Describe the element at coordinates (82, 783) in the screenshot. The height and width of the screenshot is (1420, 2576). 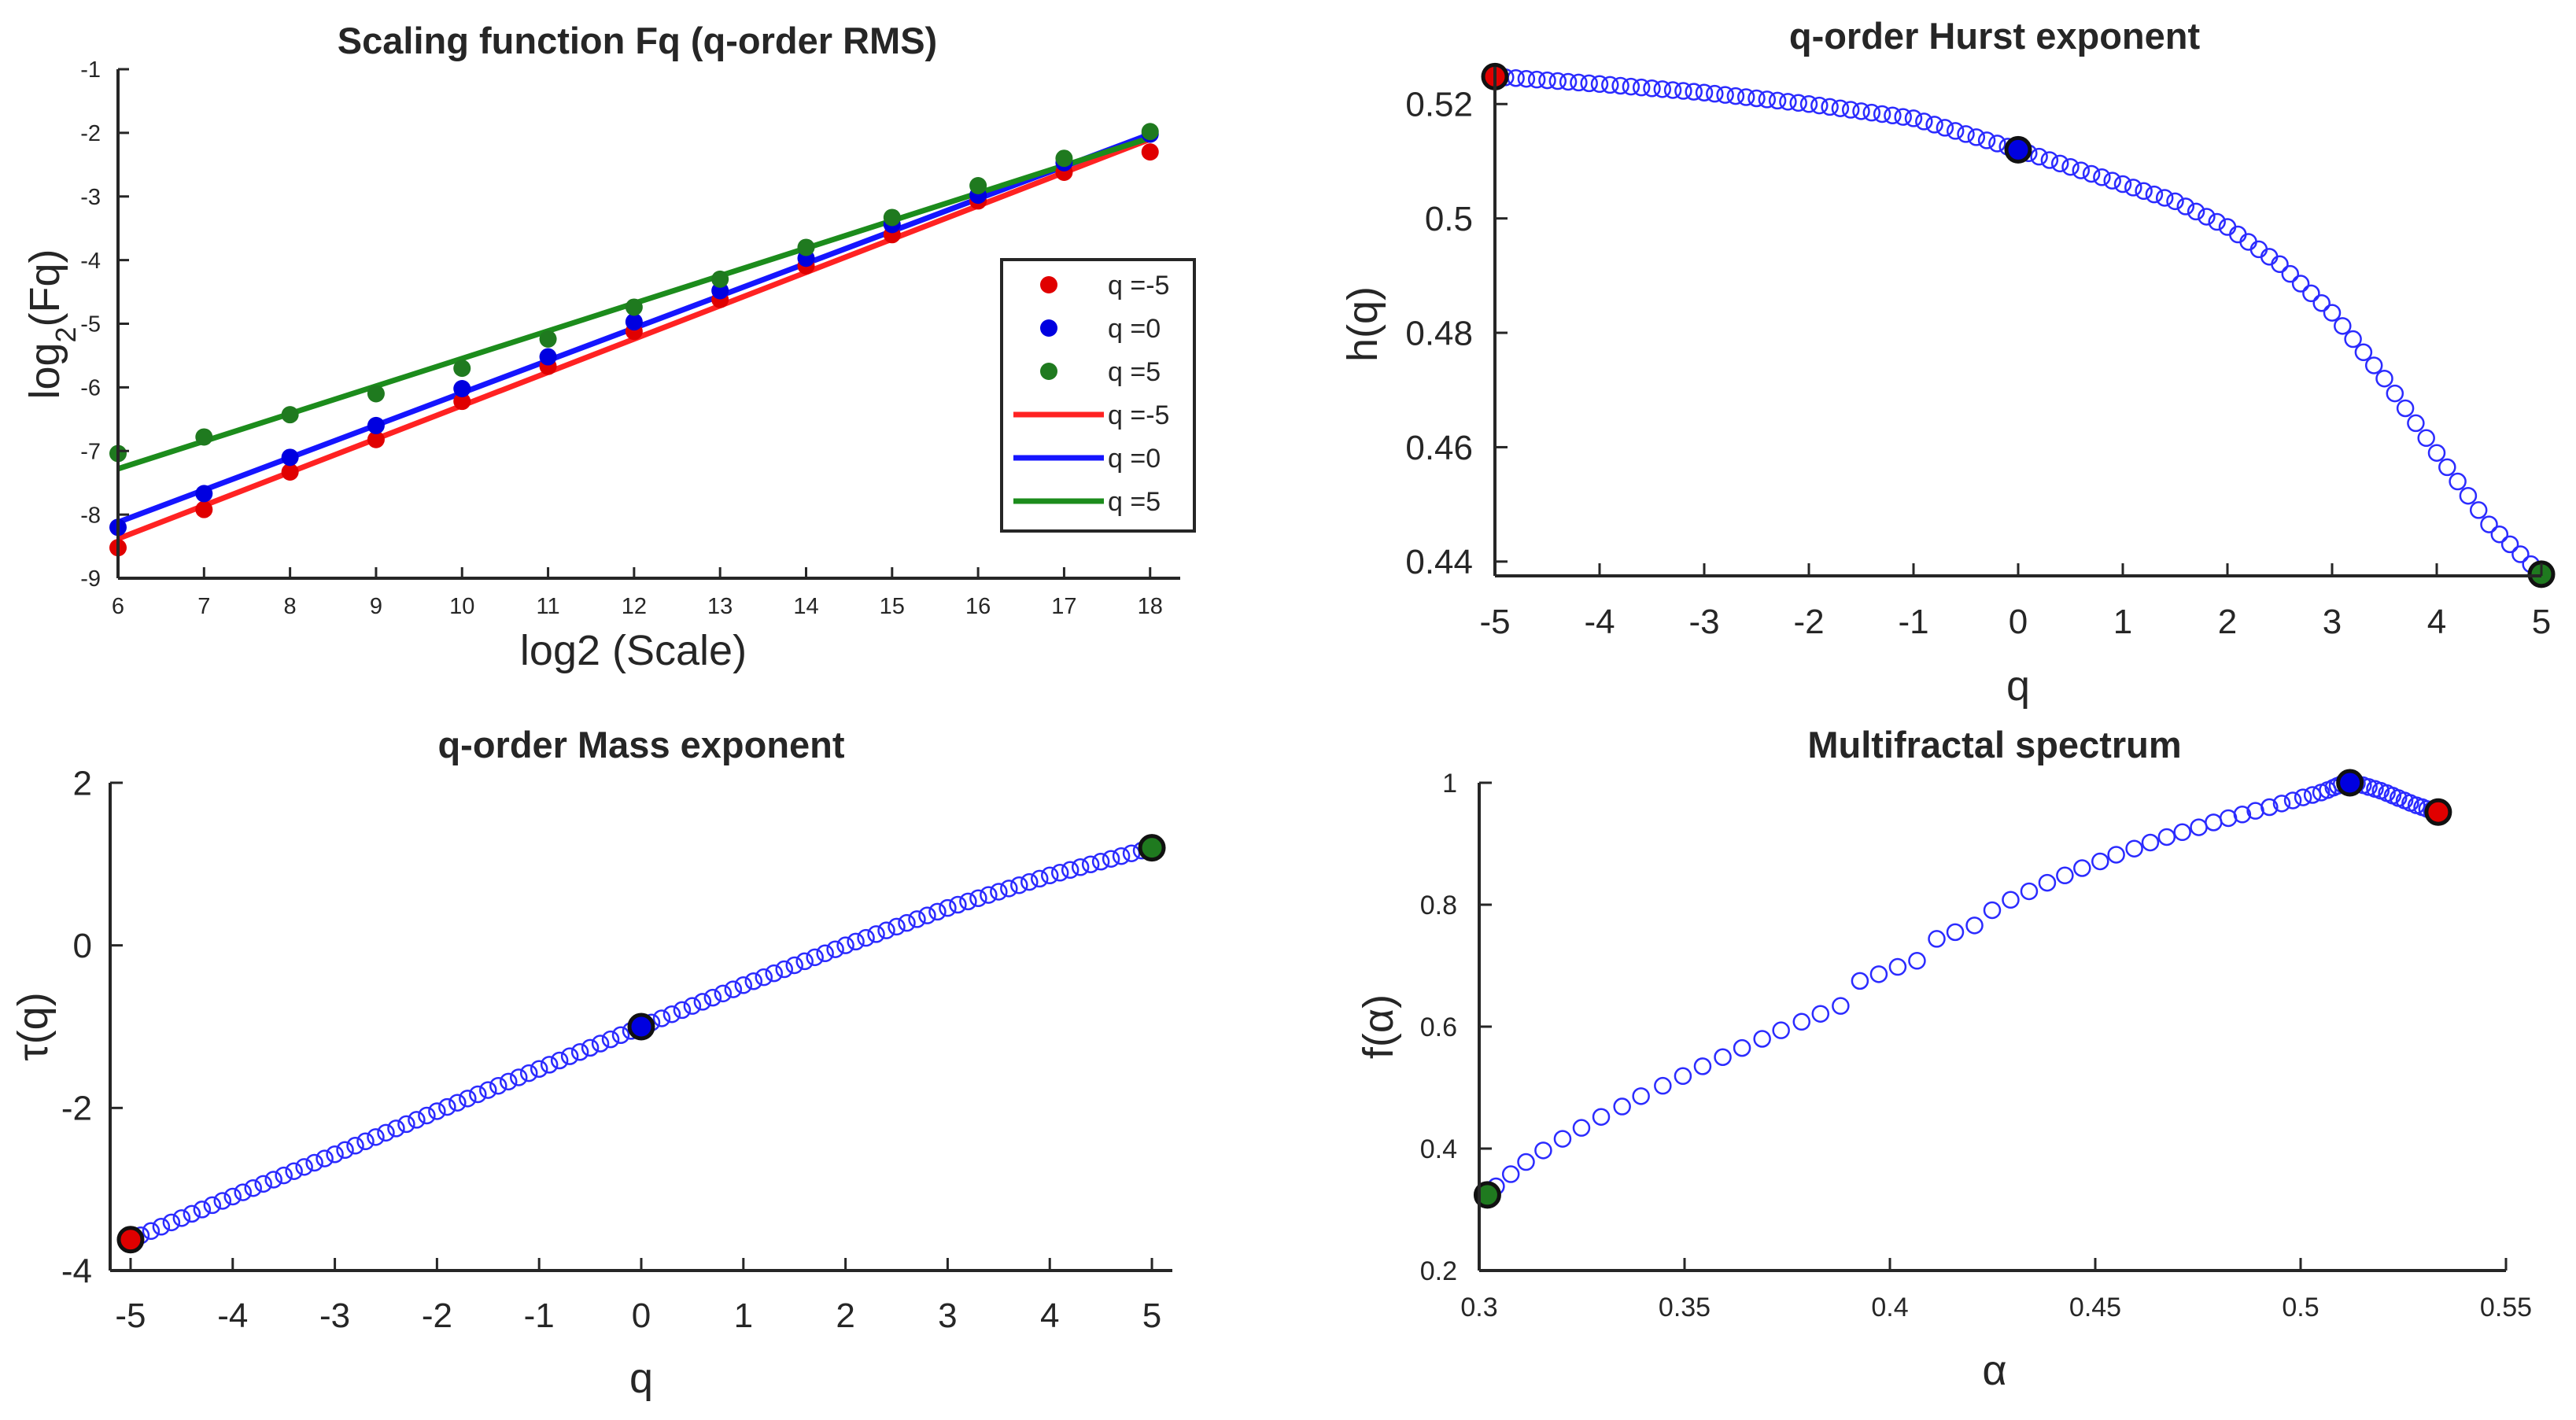
I see `mass-y-tick-label: 2` at that location.